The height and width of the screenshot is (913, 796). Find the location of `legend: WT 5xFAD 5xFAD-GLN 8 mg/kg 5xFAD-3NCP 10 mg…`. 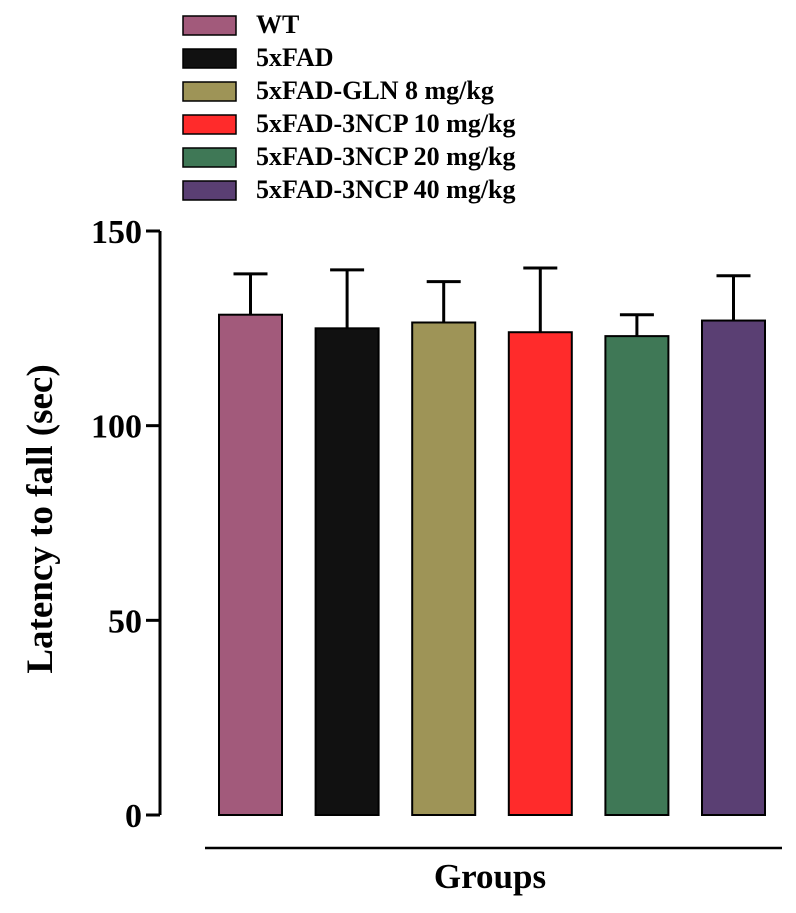

legend: WT 5xFAD 5xFAD-GLN 8 mg/kg 5xFAD-3NCP 10 mg… is located at coordinates (349, 107).